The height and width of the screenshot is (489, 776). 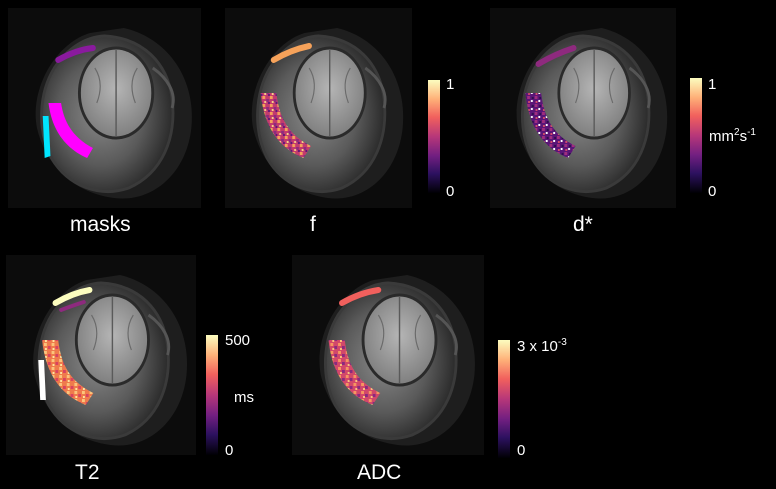 I want to click on adc-label: ADC, so click(x=379, y=472).